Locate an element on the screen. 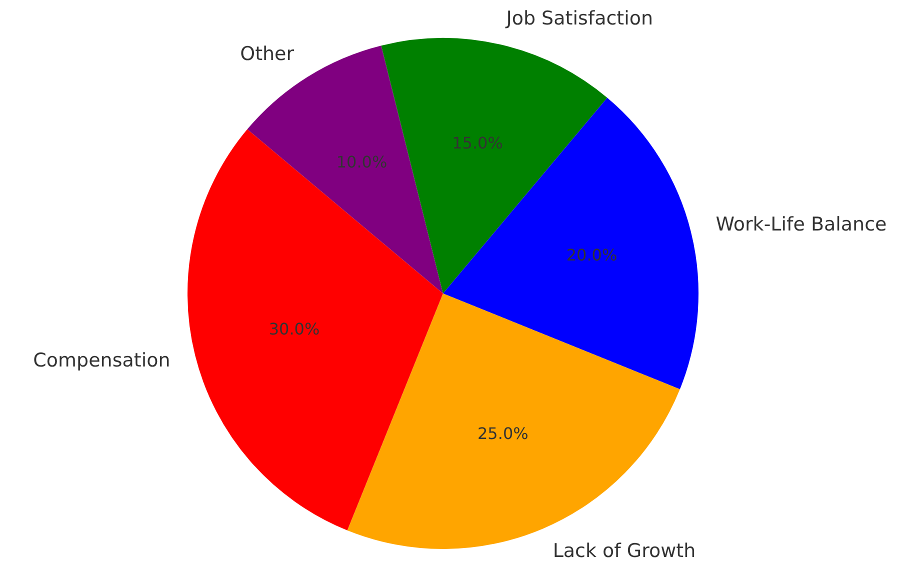 The image size is (918, 571). data-label: 25.0% is located at coordinates (502, 433).